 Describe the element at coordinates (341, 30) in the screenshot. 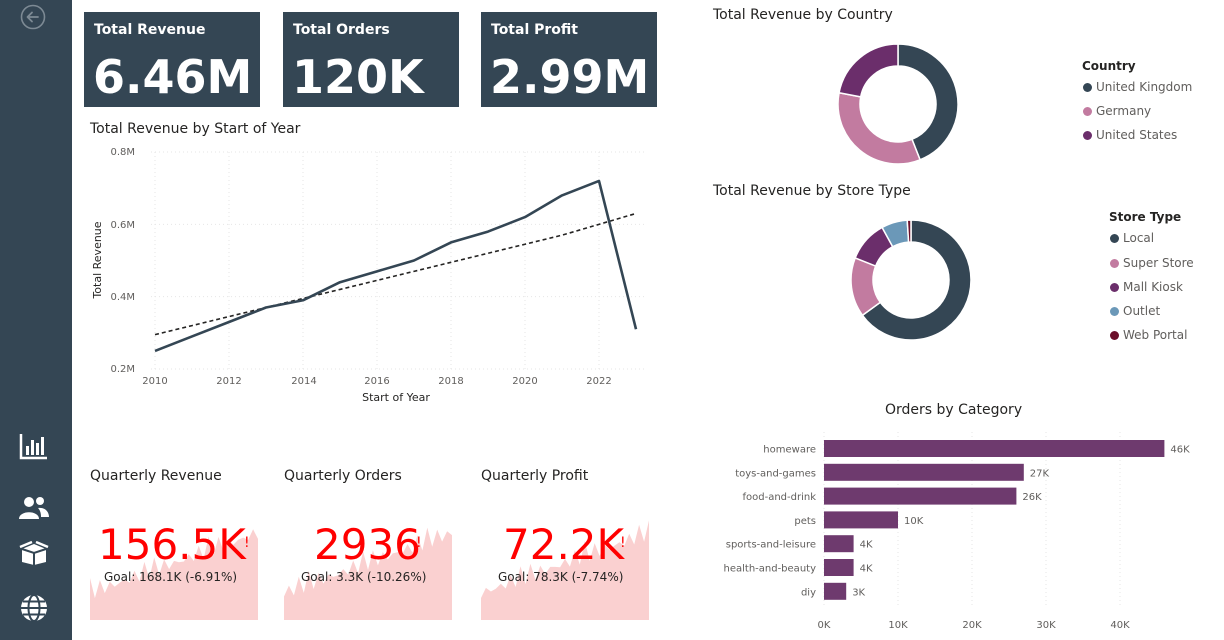

I see `card-title: Total Orders` at that location.